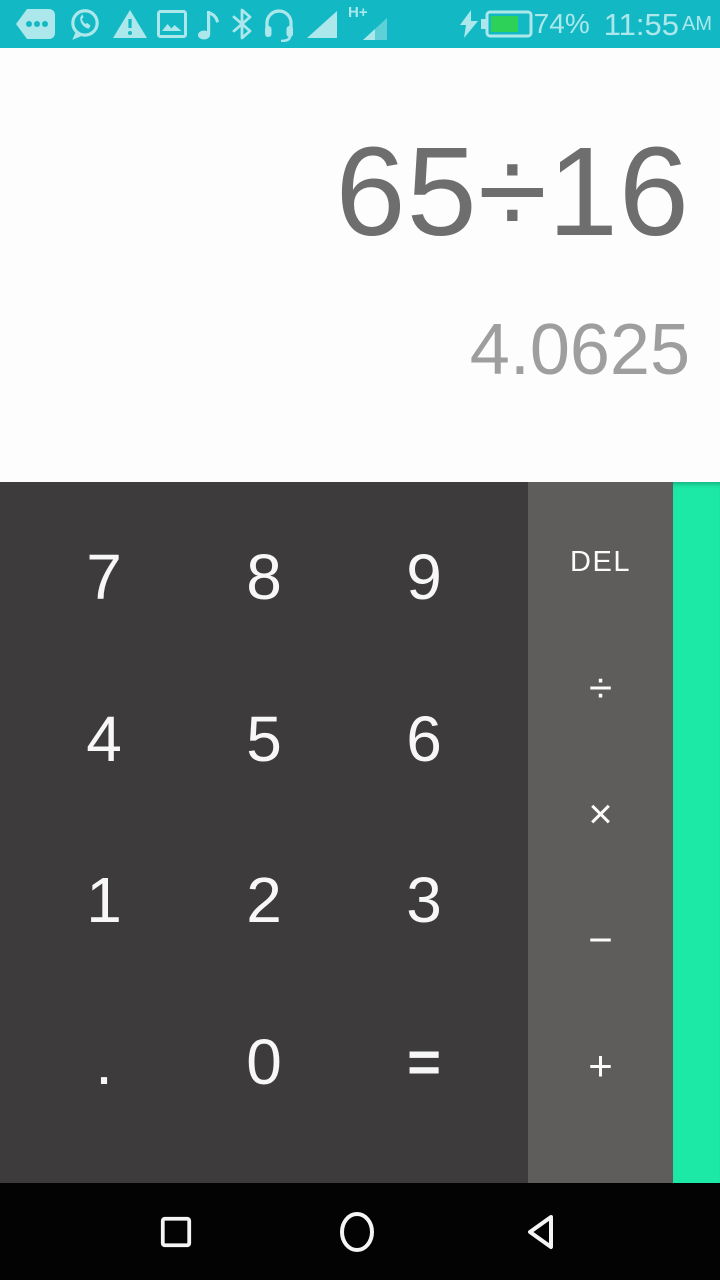 This screenshot has width=720, height=1280. Describe the element at coordinates (424, 577) in the screenshot. I see `key-9: 9` at that location.